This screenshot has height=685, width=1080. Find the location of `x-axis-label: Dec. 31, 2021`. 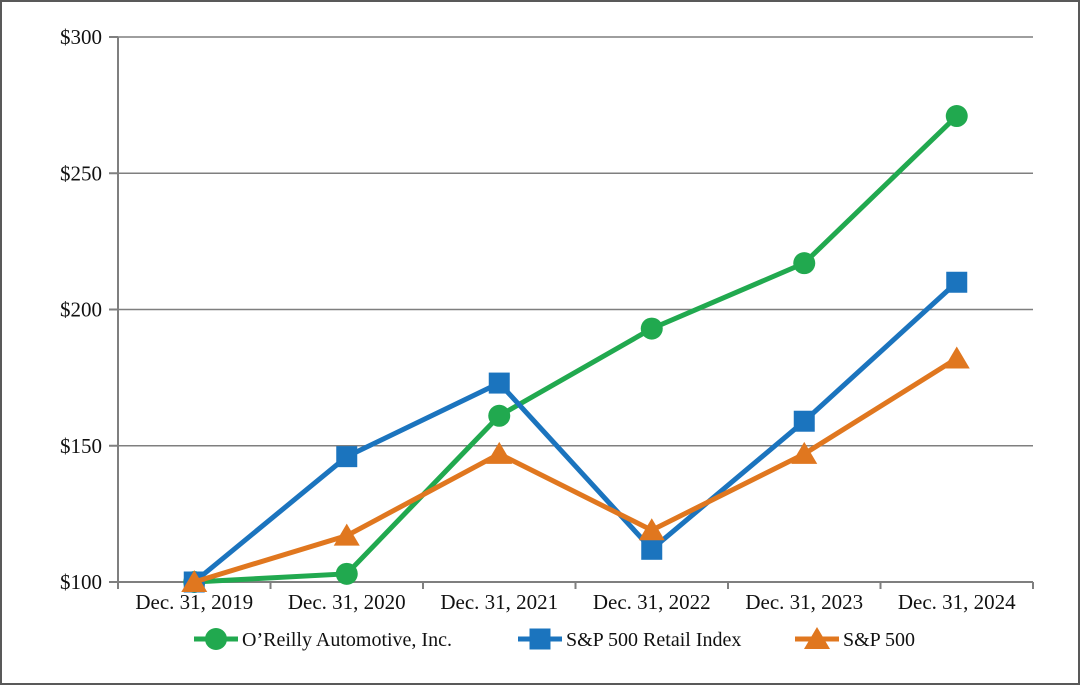

x-axis-label: Dec. 31, 2021 is located at coordinates (499, 602).